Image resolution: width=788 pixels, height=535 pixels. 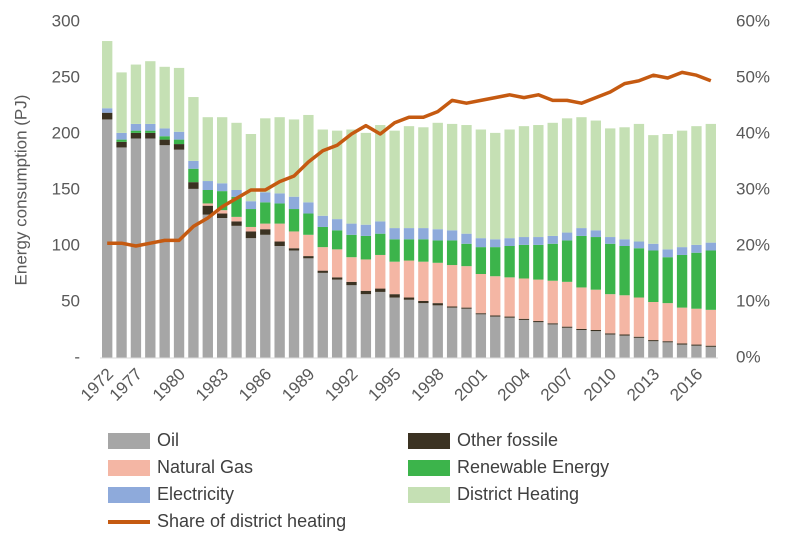 I want to click on legend-label: Share of district heating, so click(x=251, y=521).